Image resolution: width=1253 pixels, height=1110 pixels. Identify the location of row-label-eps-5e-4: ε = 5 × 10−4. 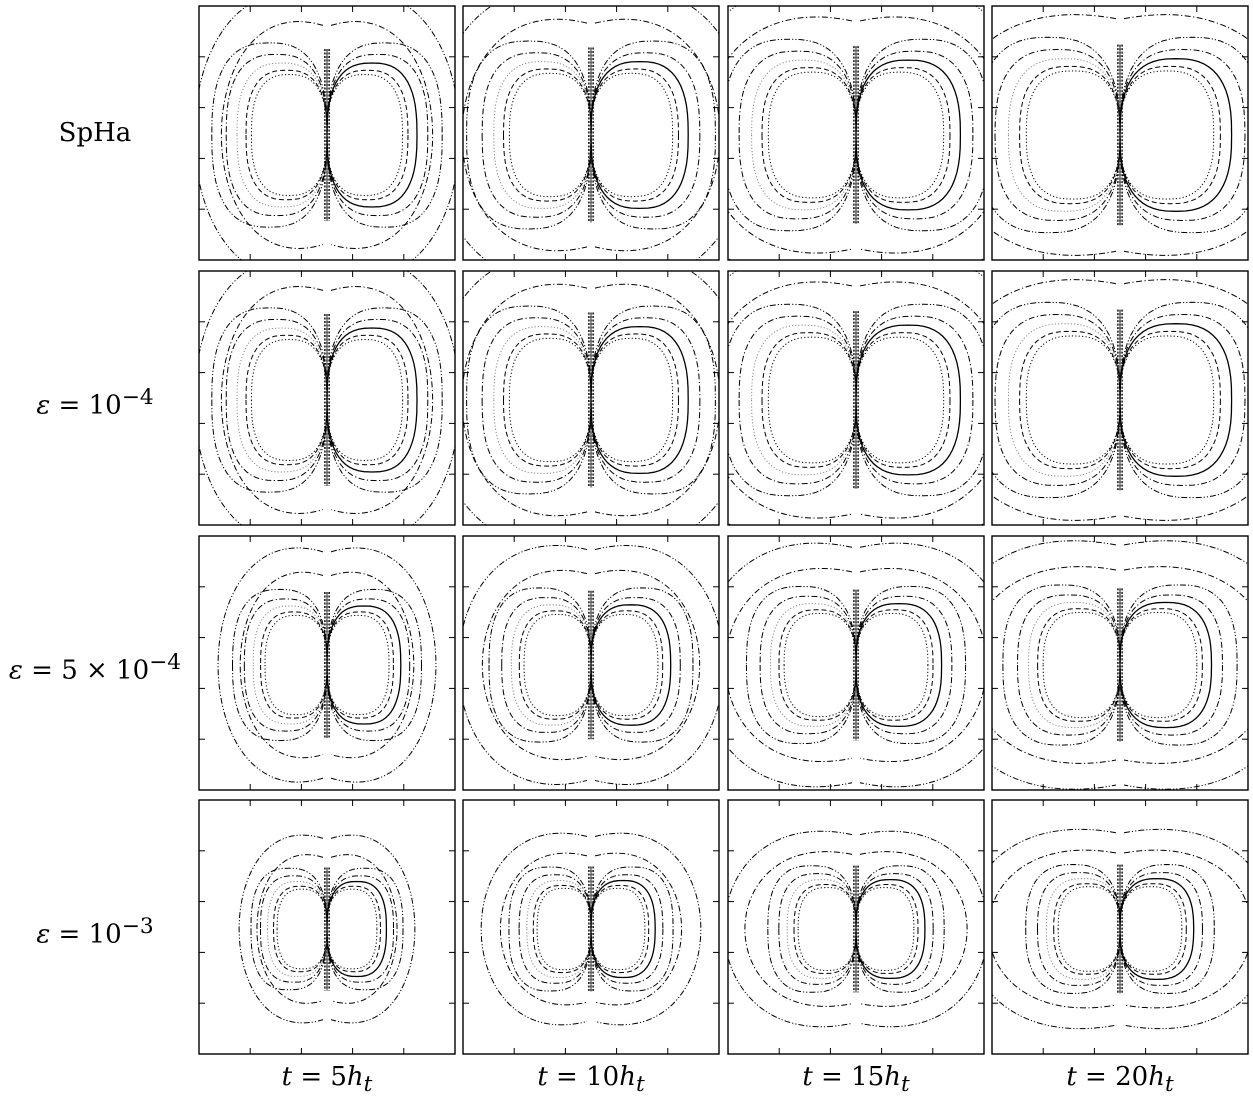
(95, 668).